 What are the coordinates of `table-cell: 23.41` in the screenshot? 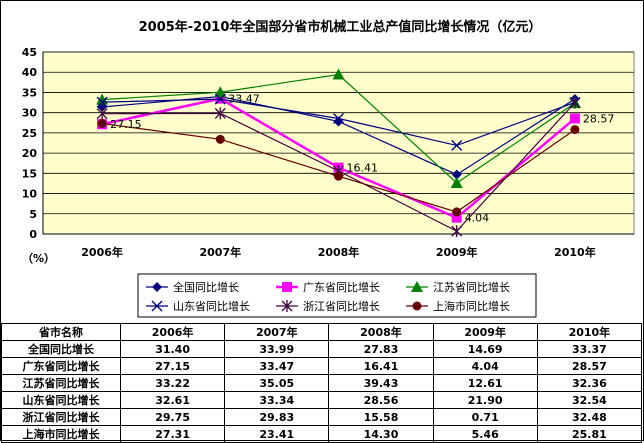 It's located at (277, 434).